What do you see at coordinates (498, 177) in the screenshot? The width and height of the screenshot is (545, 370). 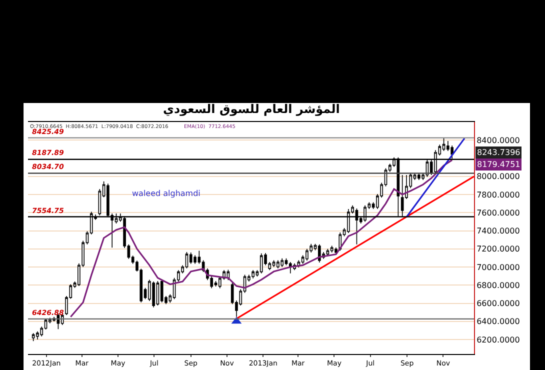 I see `y-tick-label: 8000.0000` at bounding box center [498, 177].